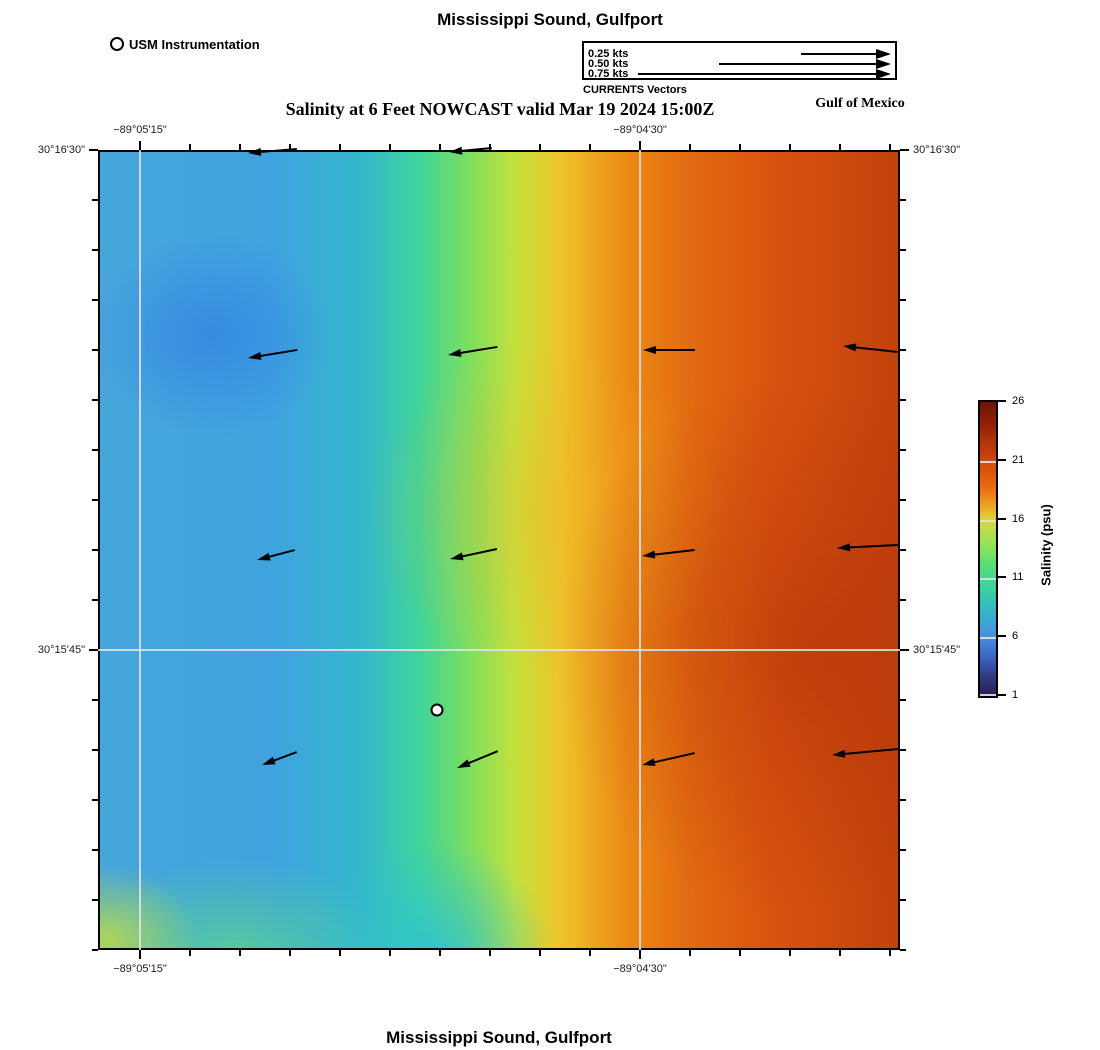 The image size is (1100, 1050). I want to click on colorbar-tick-label: 11, so click(1018, 577).